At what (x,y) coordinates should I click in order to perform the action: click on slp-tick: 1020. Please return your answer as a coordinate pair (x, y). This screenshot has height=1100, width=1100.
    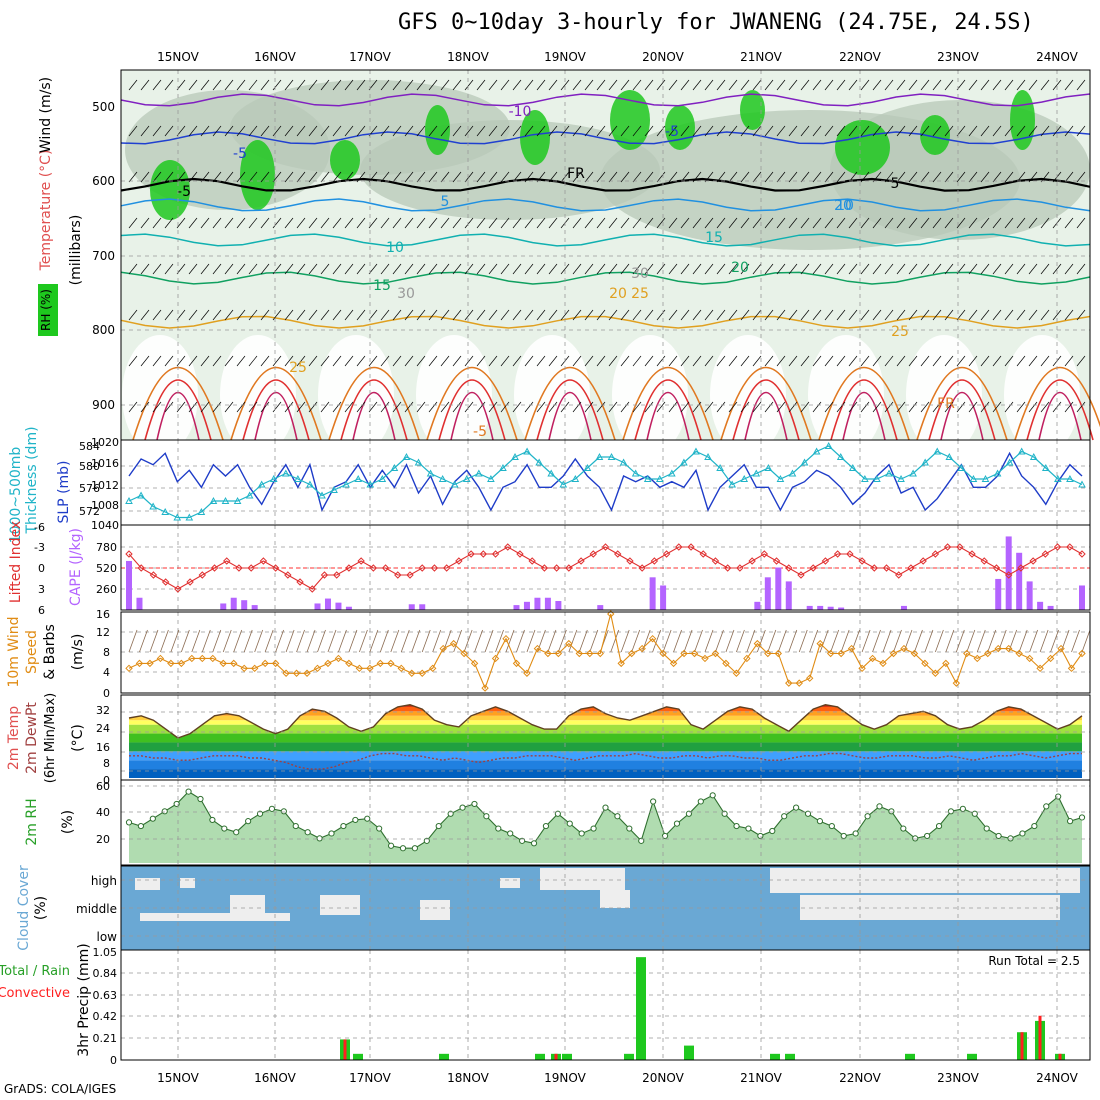
    Looking at the image, I should click on (105, 442).